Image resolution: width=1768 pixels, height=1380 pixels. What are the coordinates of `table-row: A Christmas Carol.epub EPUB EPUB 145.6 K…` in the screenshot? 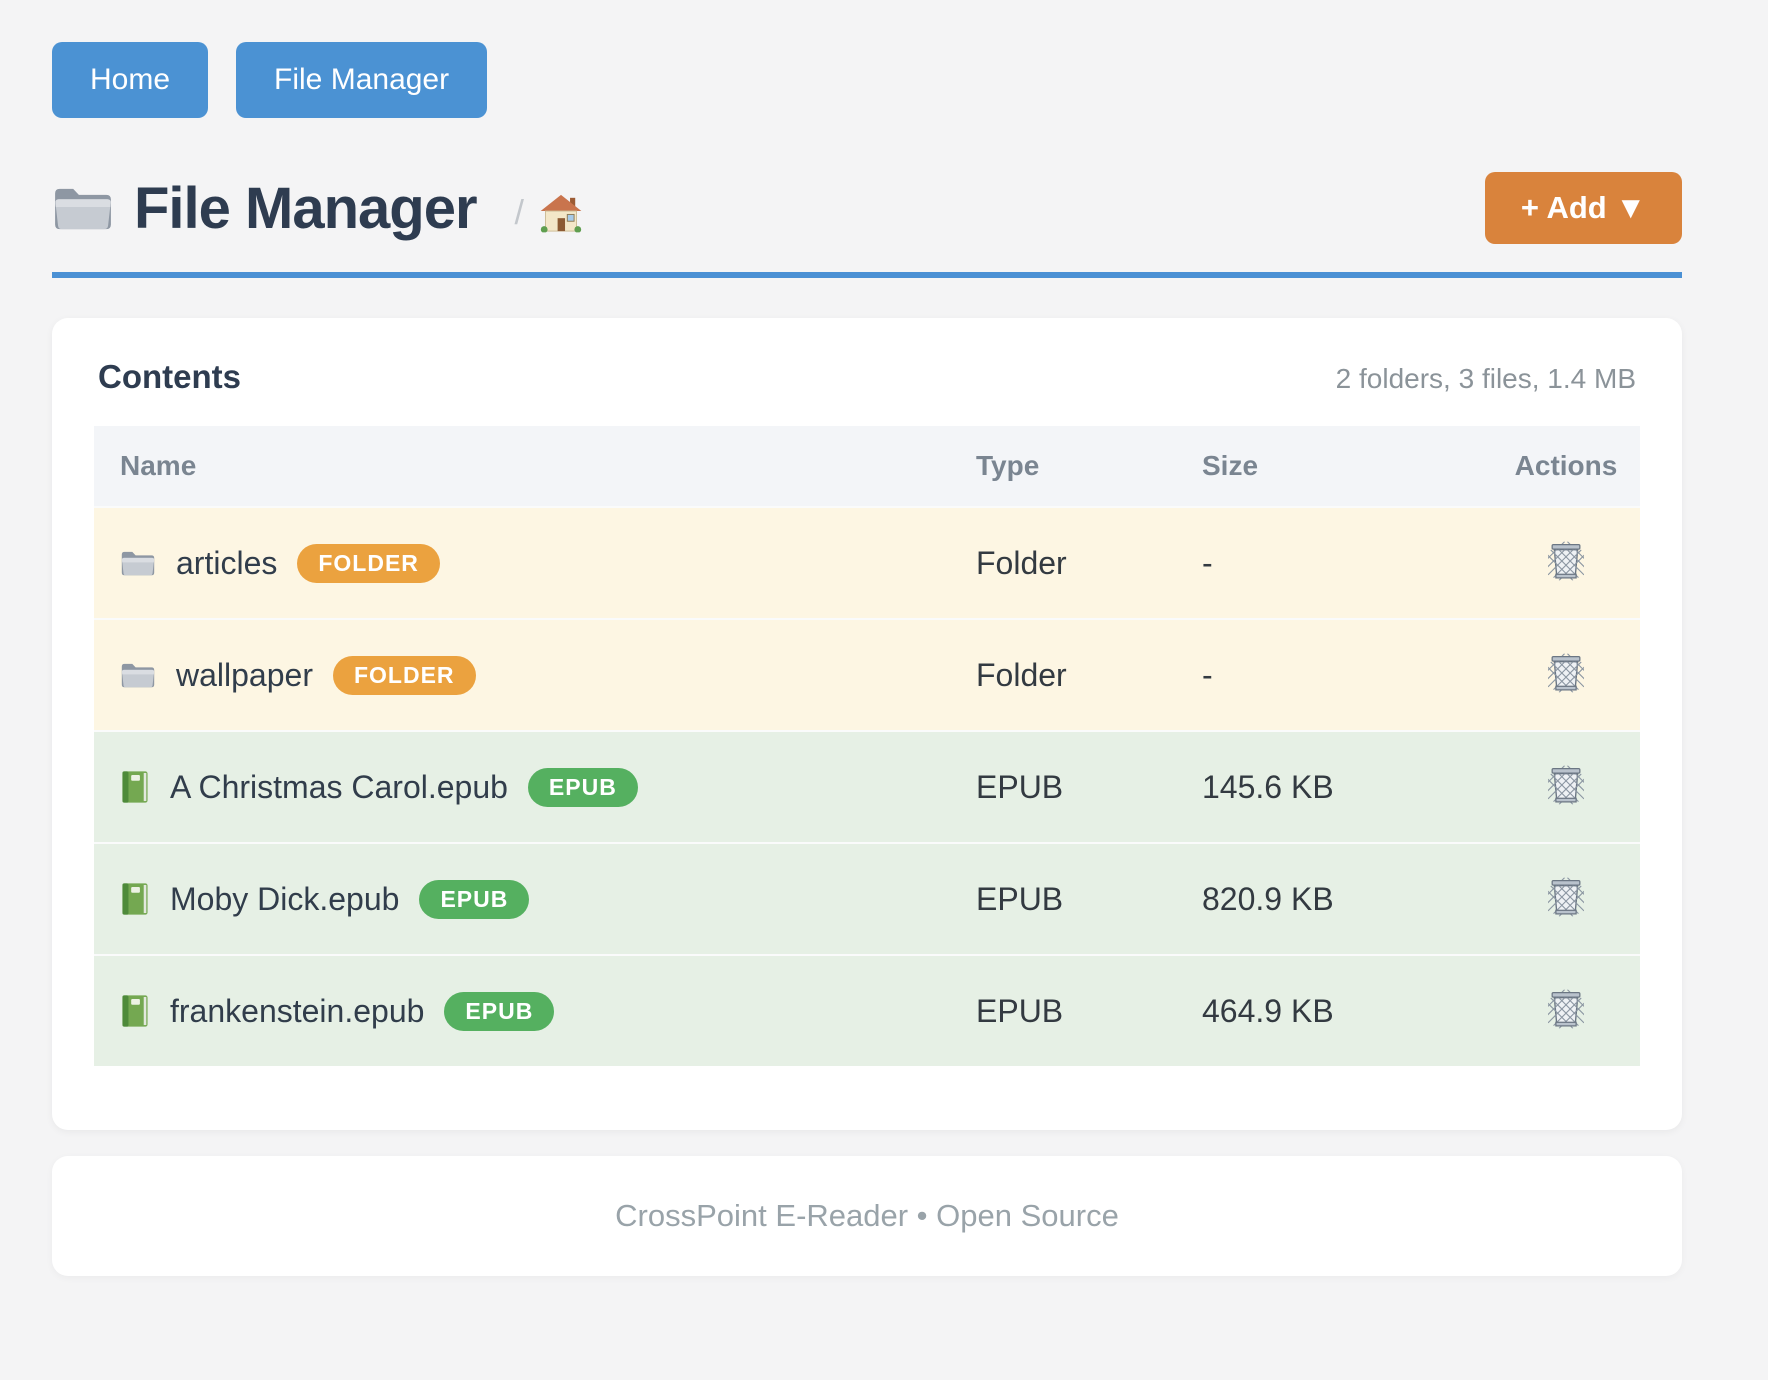 It's located at (867, 786).